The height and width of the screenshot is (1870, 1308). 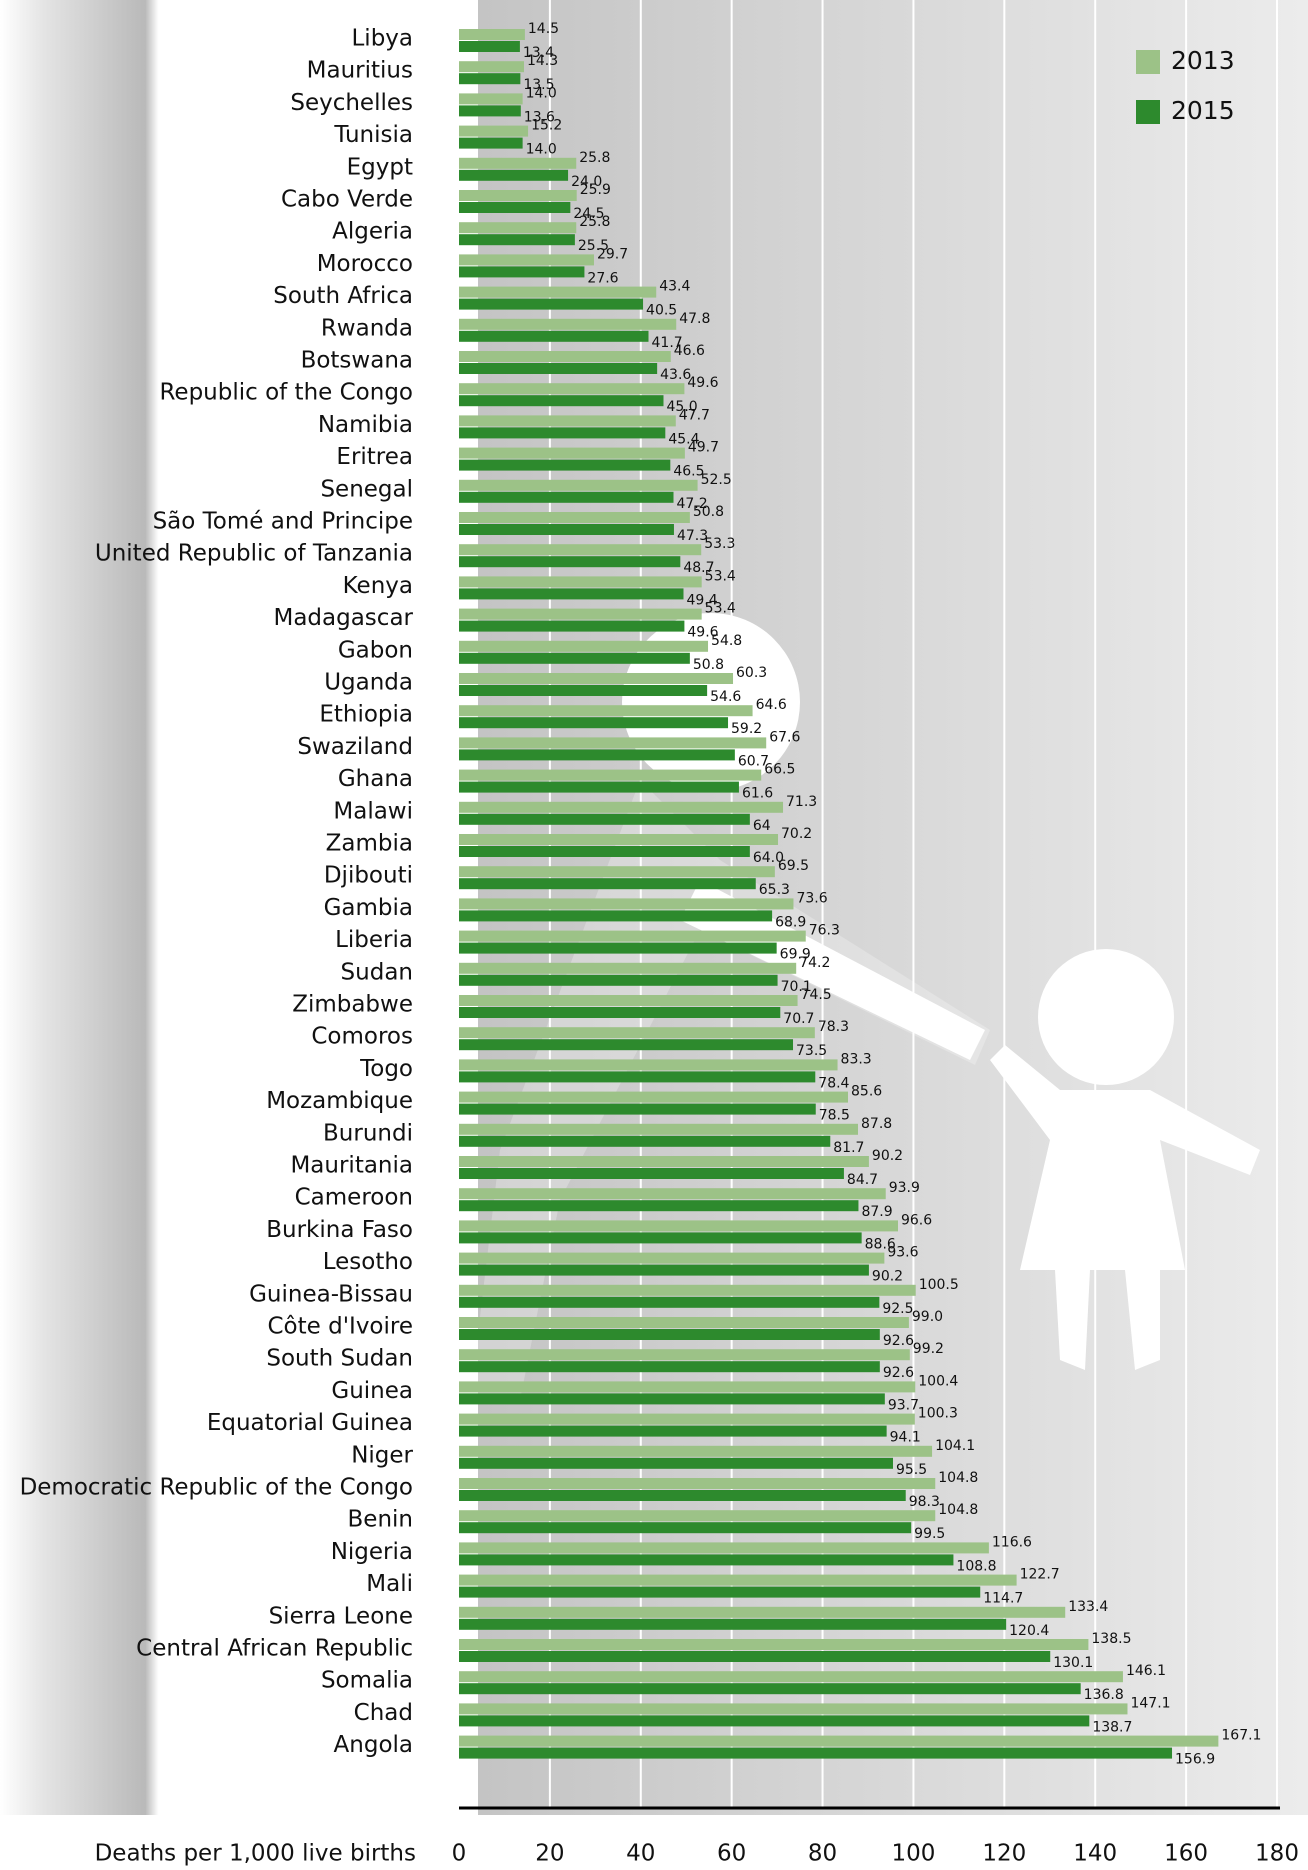 I want to click on value-label: 66.5, so click(x=779, y=770).